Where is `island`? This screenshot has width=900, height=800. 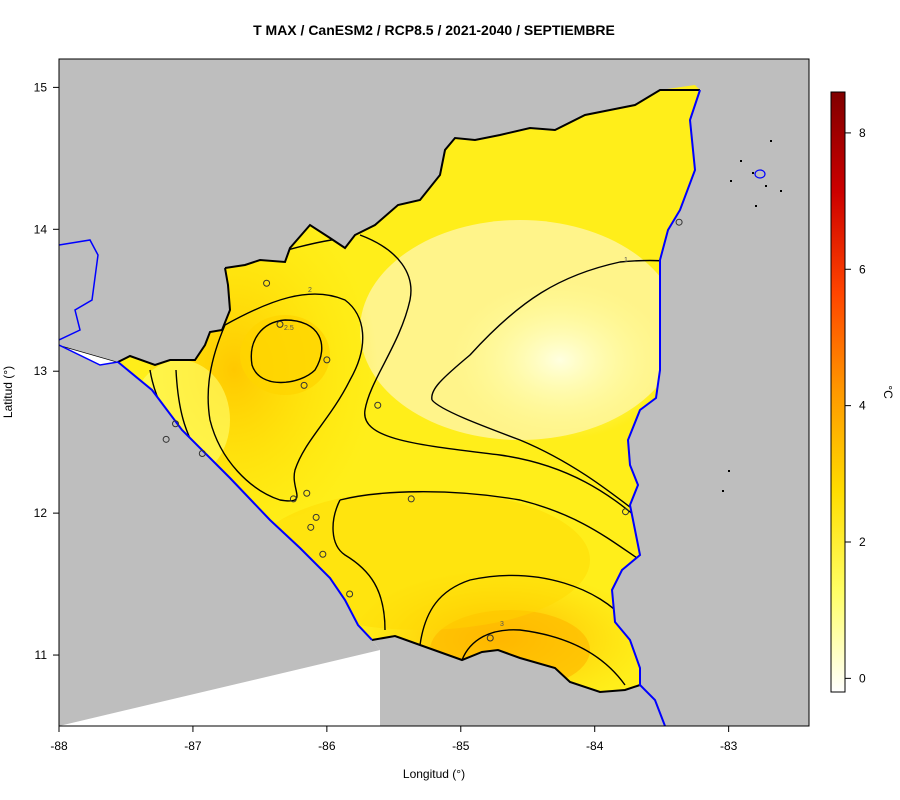
island is located at coordinates (760, 174).